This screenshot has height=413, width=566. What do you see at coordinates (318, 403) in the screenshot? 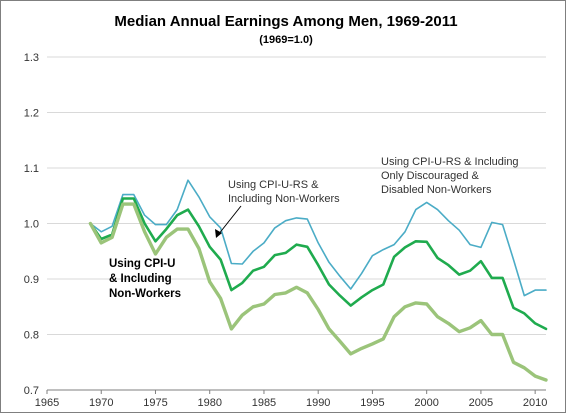
I see `x-tick-label: 1990` at bounding box center [318, 403].